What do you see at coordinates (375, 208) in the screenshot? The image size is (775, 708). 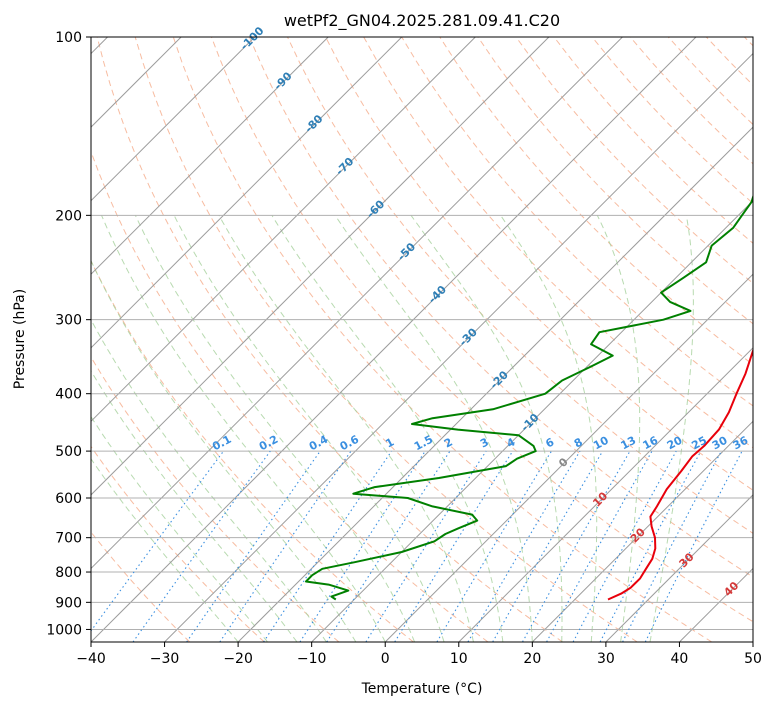 I see `isotherm-label: -60` at bounding box center [375, 208].